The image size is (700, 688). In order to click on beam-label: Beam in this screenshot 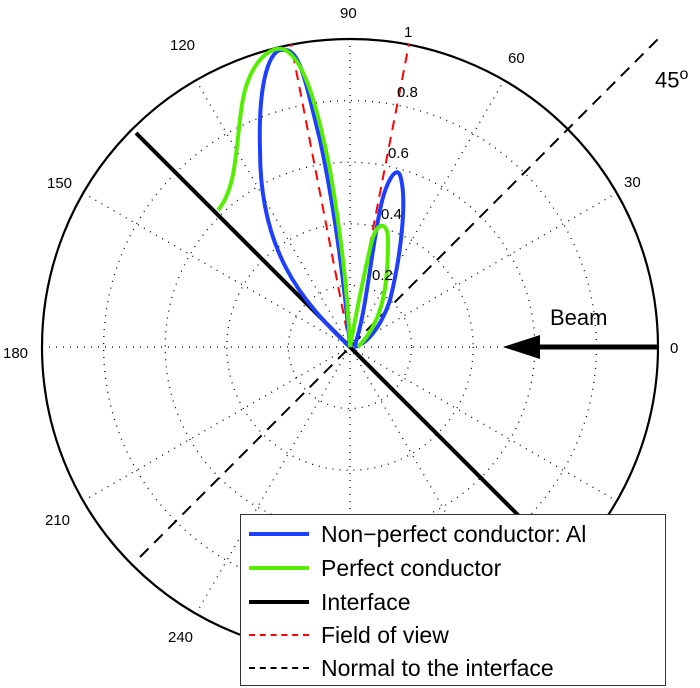, I will do `click(579, 317)`.